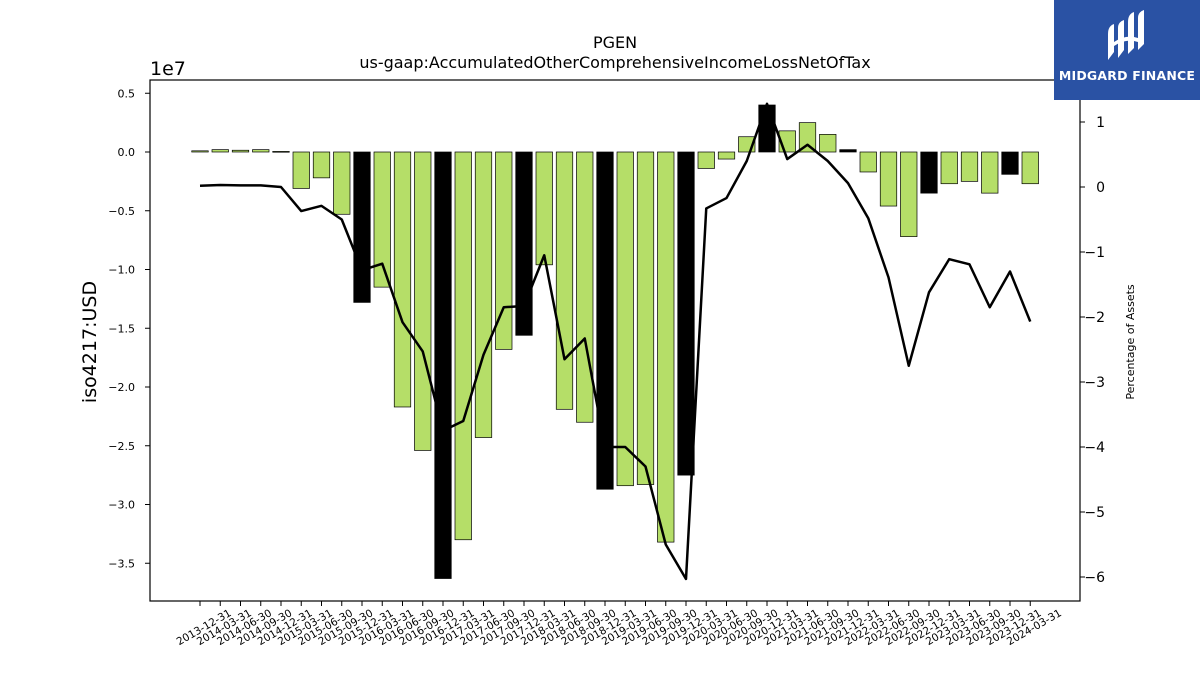 The width and height of the screenshot is (1200, 675). What do you see at coordinates (90, 342) in the screenshot?
I see `y-axis-label: iso4217:USD` at bounding box center [90, 342].